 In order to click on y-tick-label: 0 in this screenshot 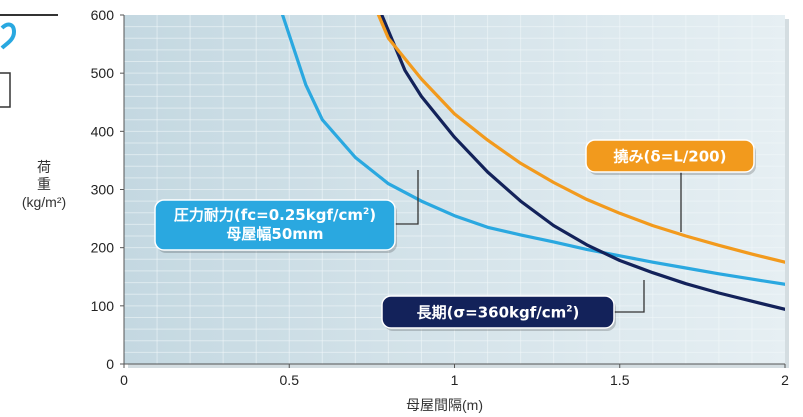, I will do `click(110, 364)`.